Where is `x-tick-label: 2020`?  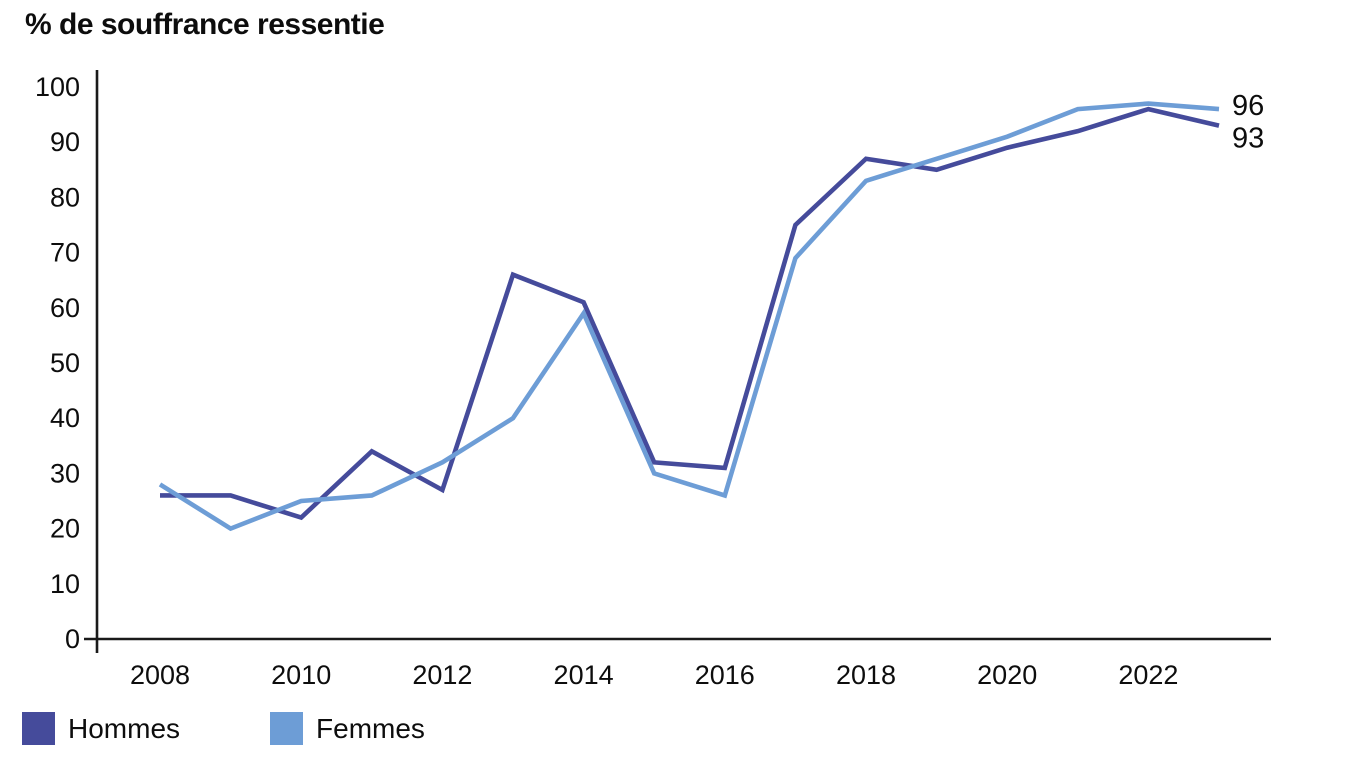 x-tick-label: 2020 is located at coordinates (1007, 675).